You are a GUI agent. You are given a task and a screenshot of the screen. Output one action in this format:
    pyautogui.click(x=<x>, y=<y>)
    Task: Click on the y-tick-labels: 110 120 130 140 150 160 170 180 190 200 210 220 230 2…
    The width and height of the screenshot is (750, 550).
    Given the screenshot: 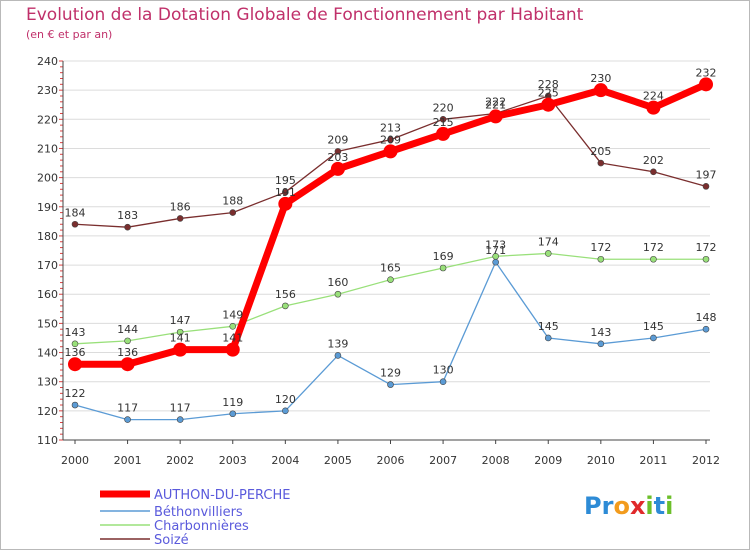 What is the action you would take?
    pyautogui.click(x=47, y=251)
    